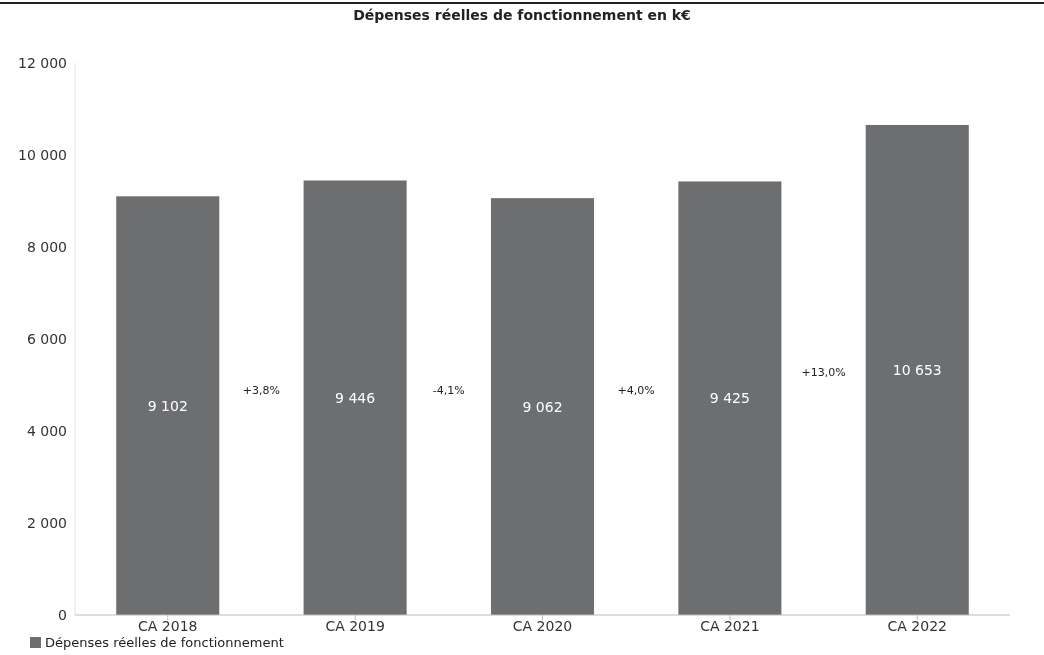 This screenshot has width=1044, height=655. Describe the element at coordinates (355, 626) in the screenshot. I see `x-tick-label: CA 2019` at that location.